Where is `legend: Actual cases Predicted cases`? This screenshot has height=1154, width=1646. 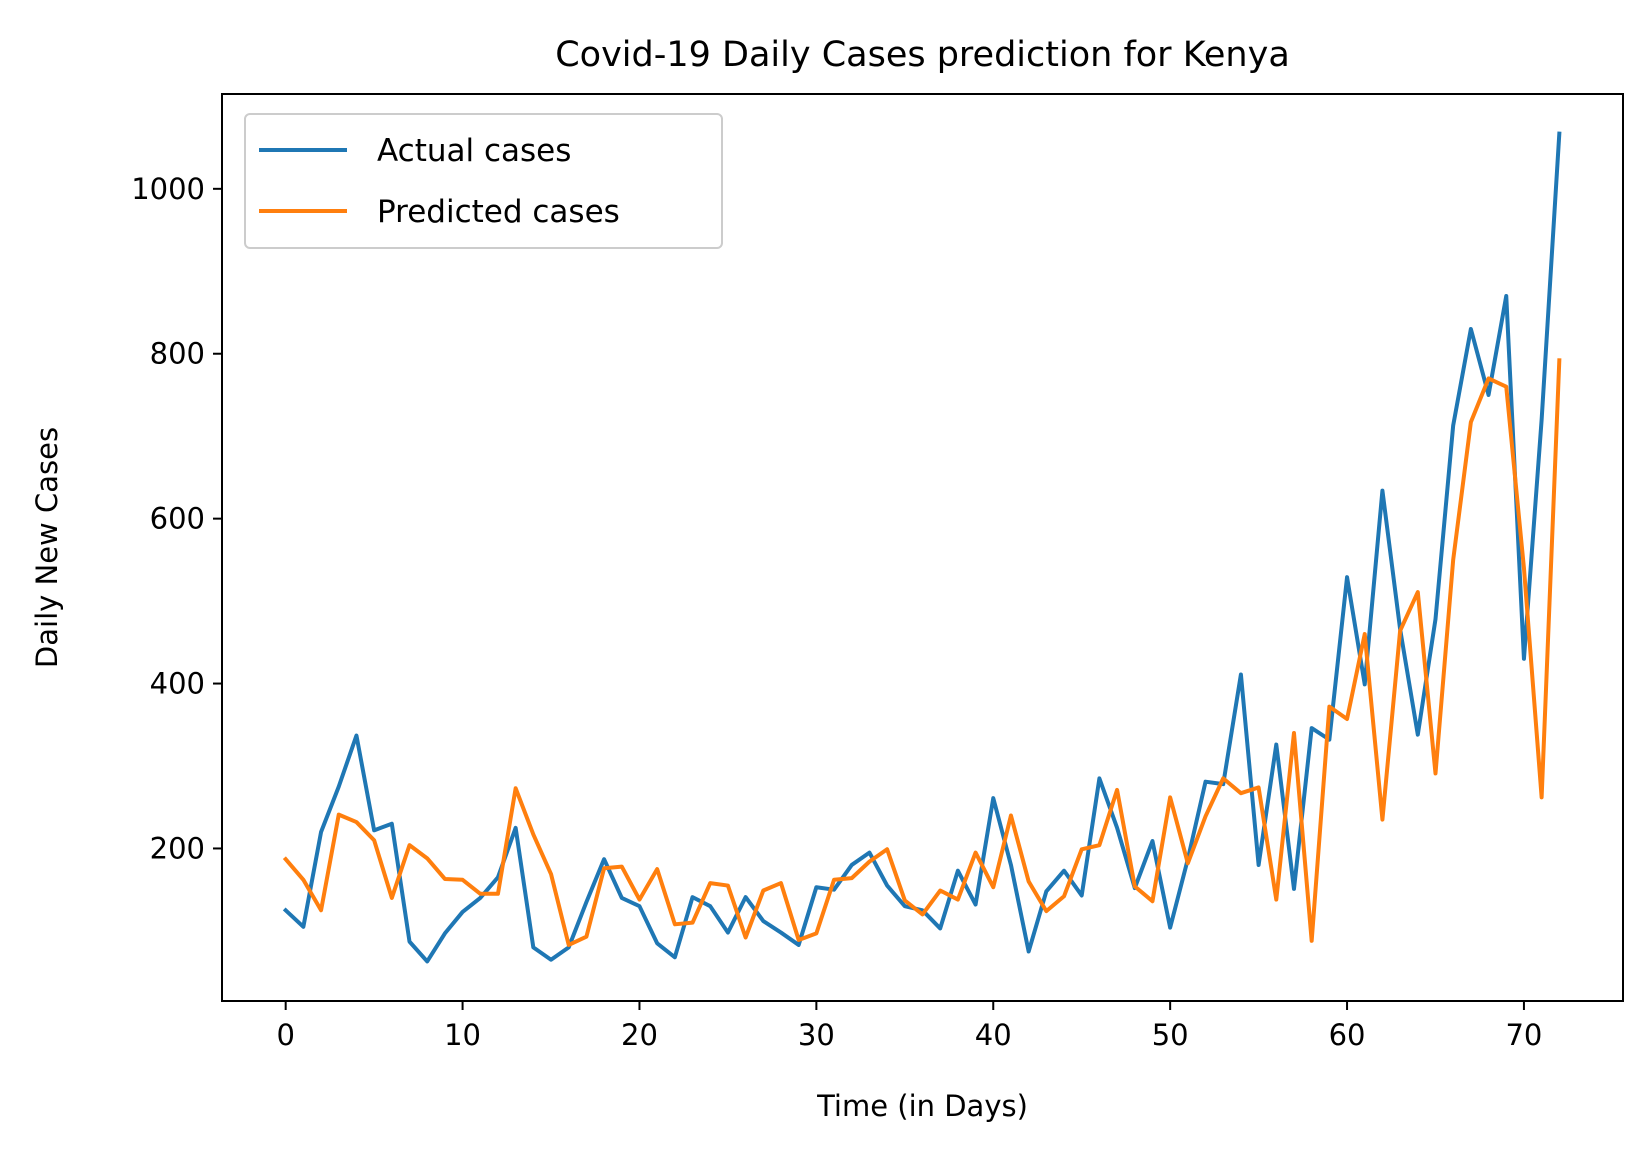
legend: Actual cases Predicted cases is located at coordinates (483, 181).